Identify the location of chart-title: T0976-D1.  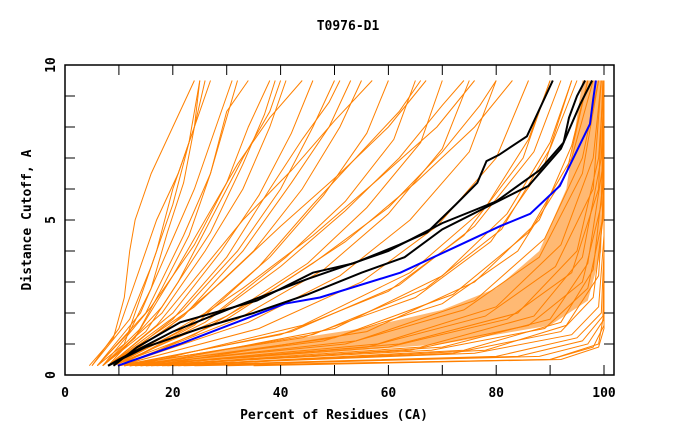
(348, 26).